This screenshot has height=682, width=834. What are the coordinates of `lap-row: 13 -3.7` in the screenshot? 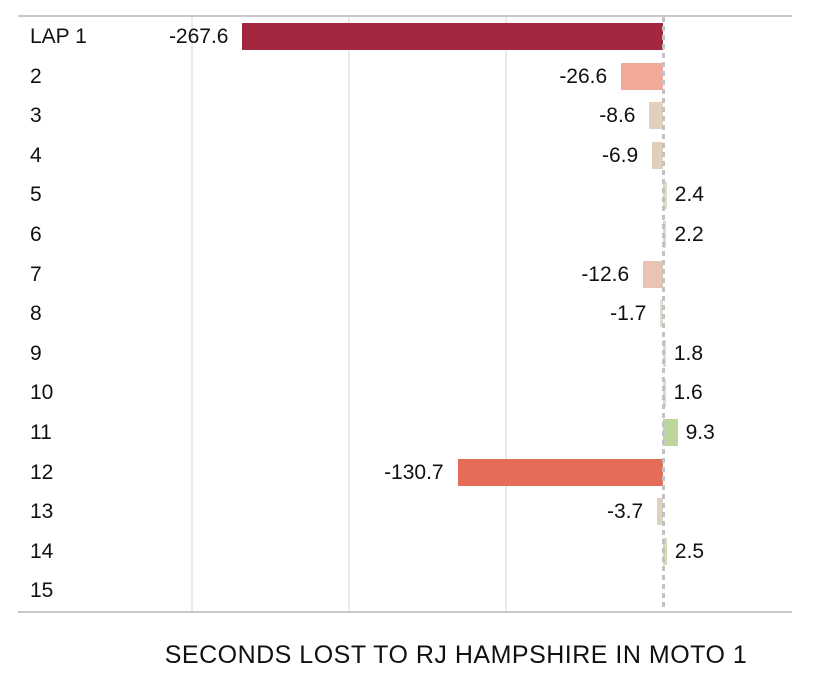 It's located at (405, 512).